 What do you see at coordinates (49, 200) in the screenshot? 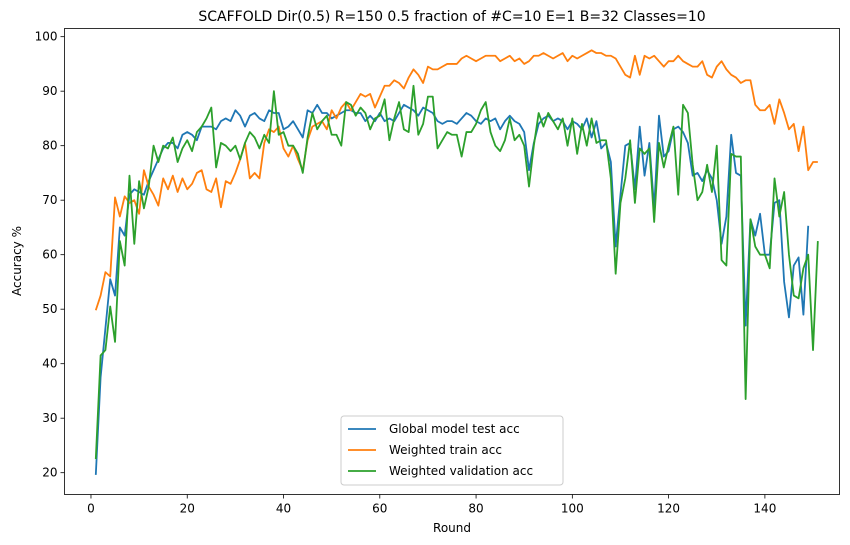
I see `y-tick-label: 70` at bounding box center [49, 200].